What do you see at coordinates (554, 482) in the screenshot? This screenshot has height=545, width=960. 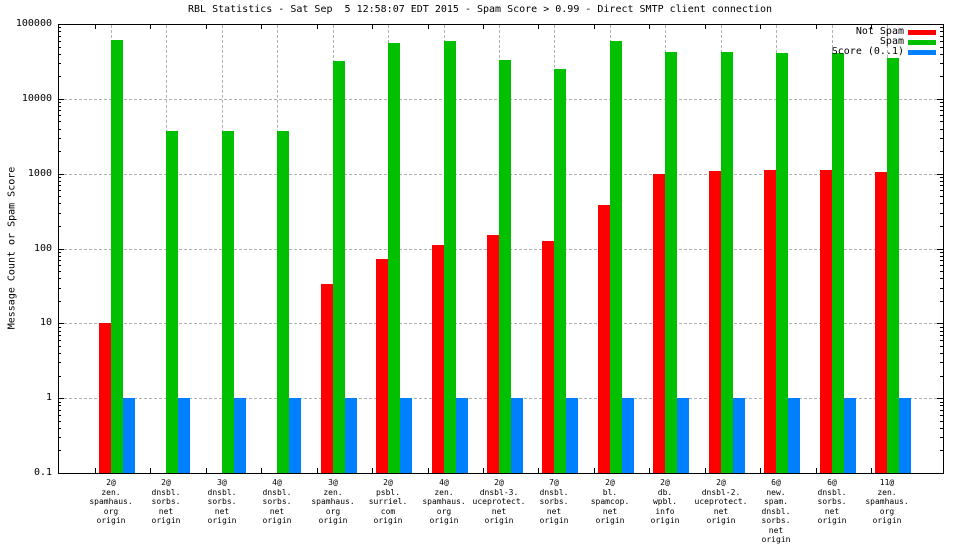 I see `x-category-label-line: 7@` at bounding box center [554, 482].